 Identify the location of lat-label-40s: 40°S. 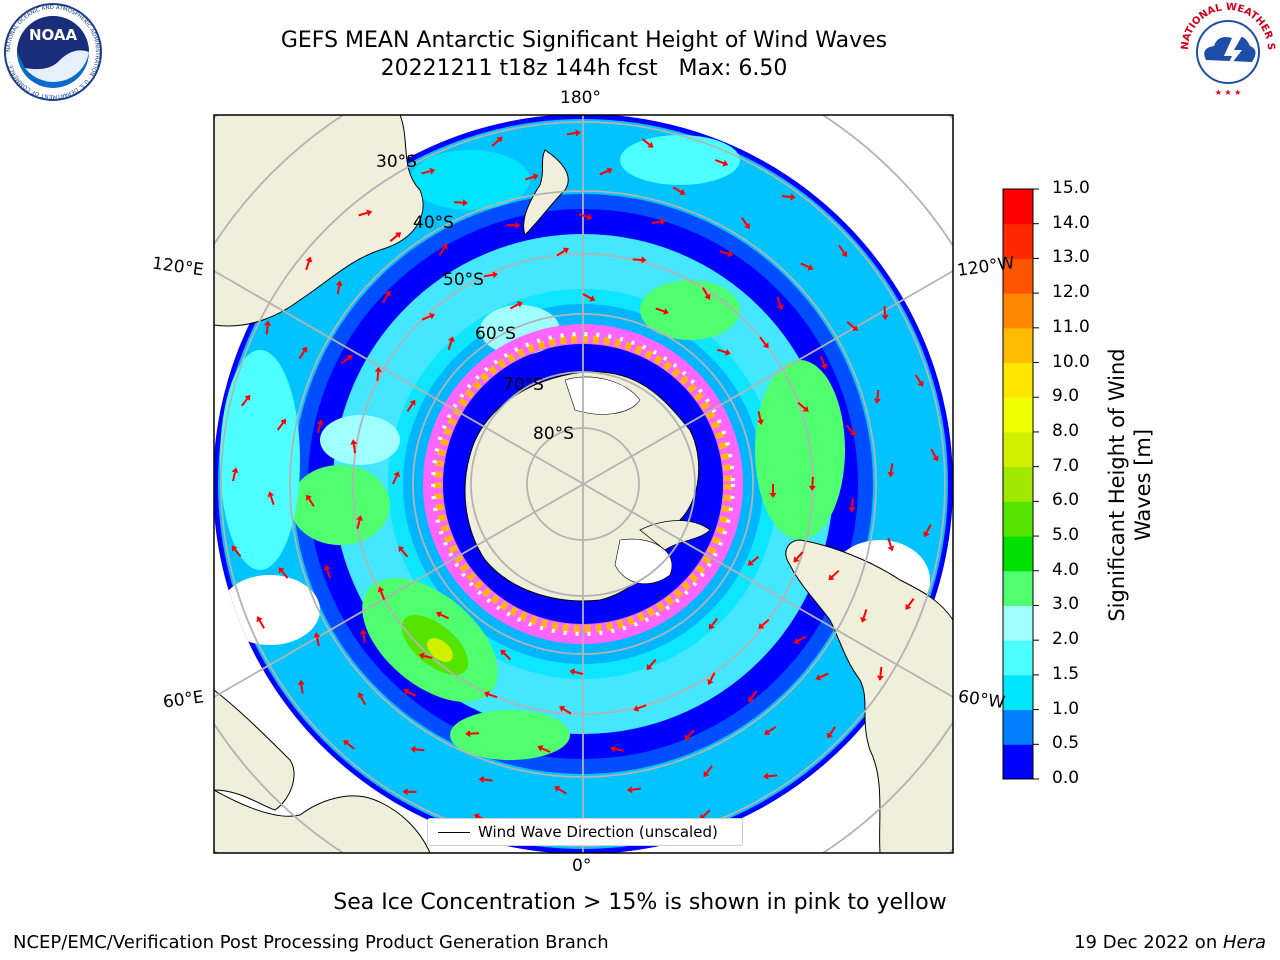
(433, 223).